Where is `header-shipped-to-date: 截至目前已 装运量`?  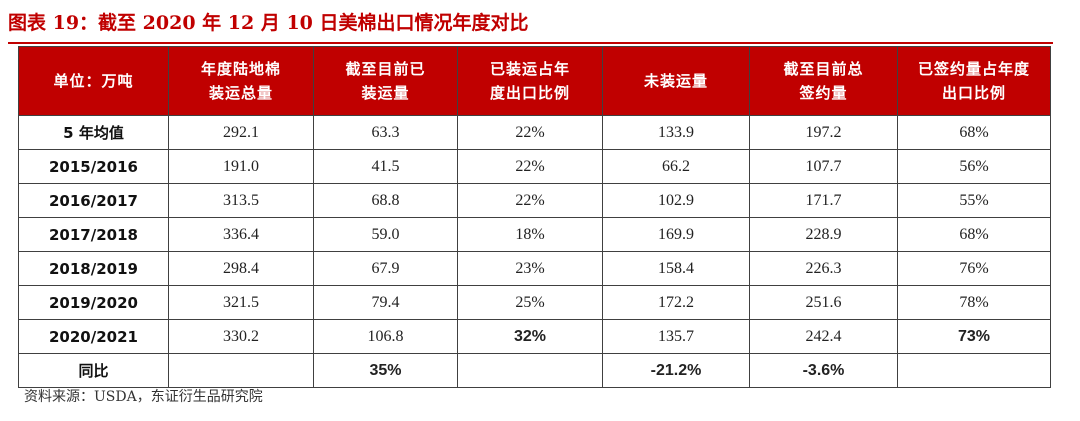 header-shipped-to-date: 截至目前已 装运量 is located at coordinates (385, 81).